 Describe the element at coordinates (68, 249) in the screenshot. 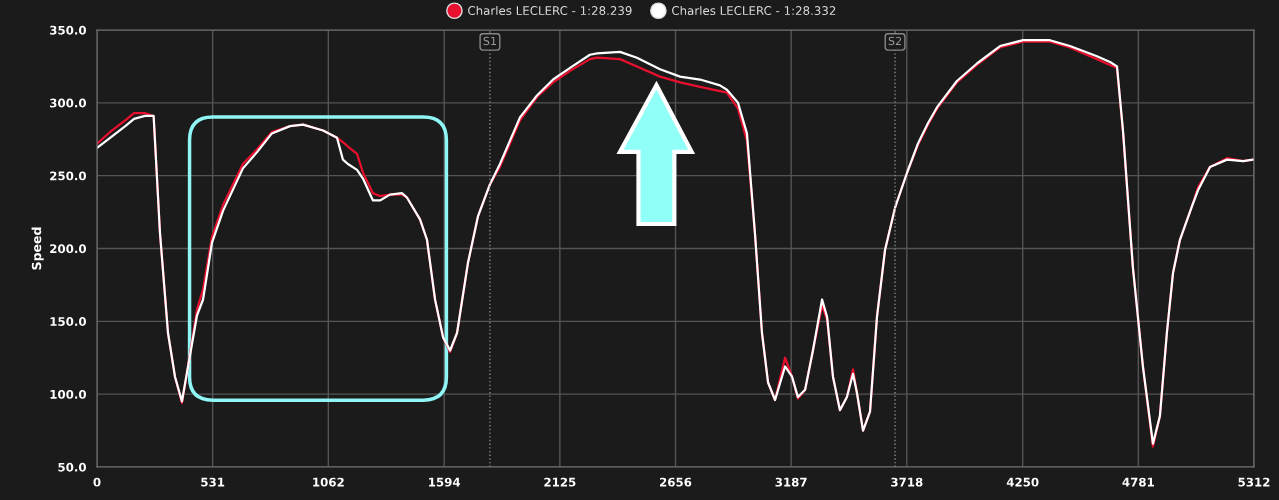

I see `y-tick-label: 200.0` at that location.